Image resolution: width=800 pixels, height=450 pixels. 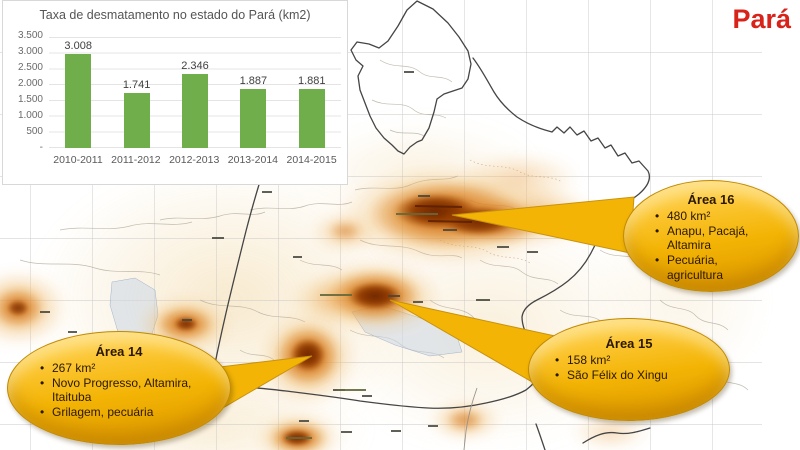 What do you see at coordinates (119, 351) in the screenshot?
I see `callout-title: Área 14` at bounding box center [119, 351].